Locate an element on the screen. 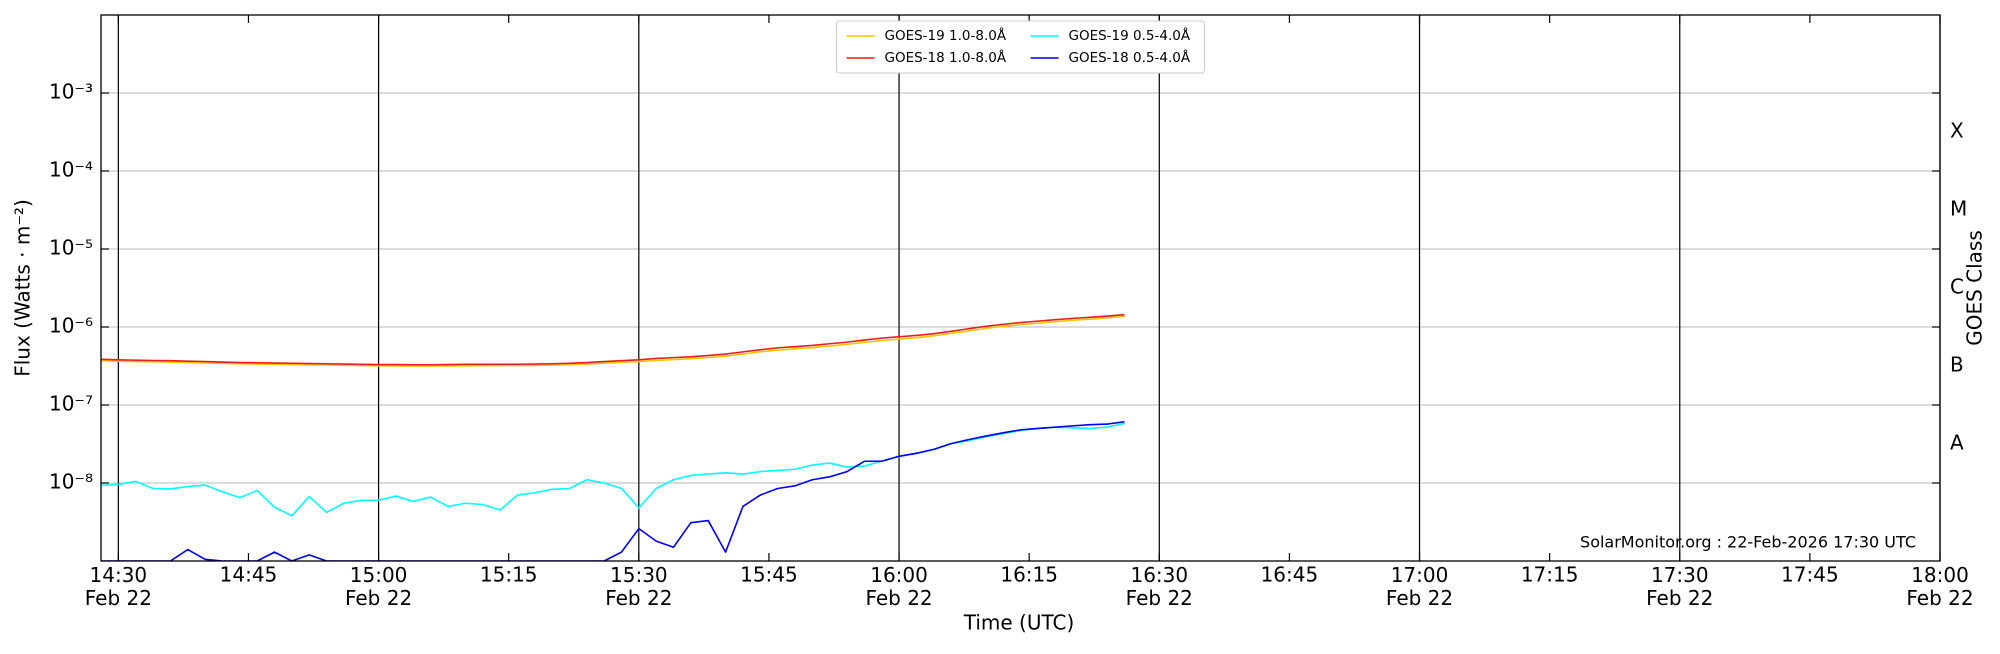 This screenshot has width=2000, height=654. y-tick-label: 10⁻⁴ is located at coordinates (71, 170).